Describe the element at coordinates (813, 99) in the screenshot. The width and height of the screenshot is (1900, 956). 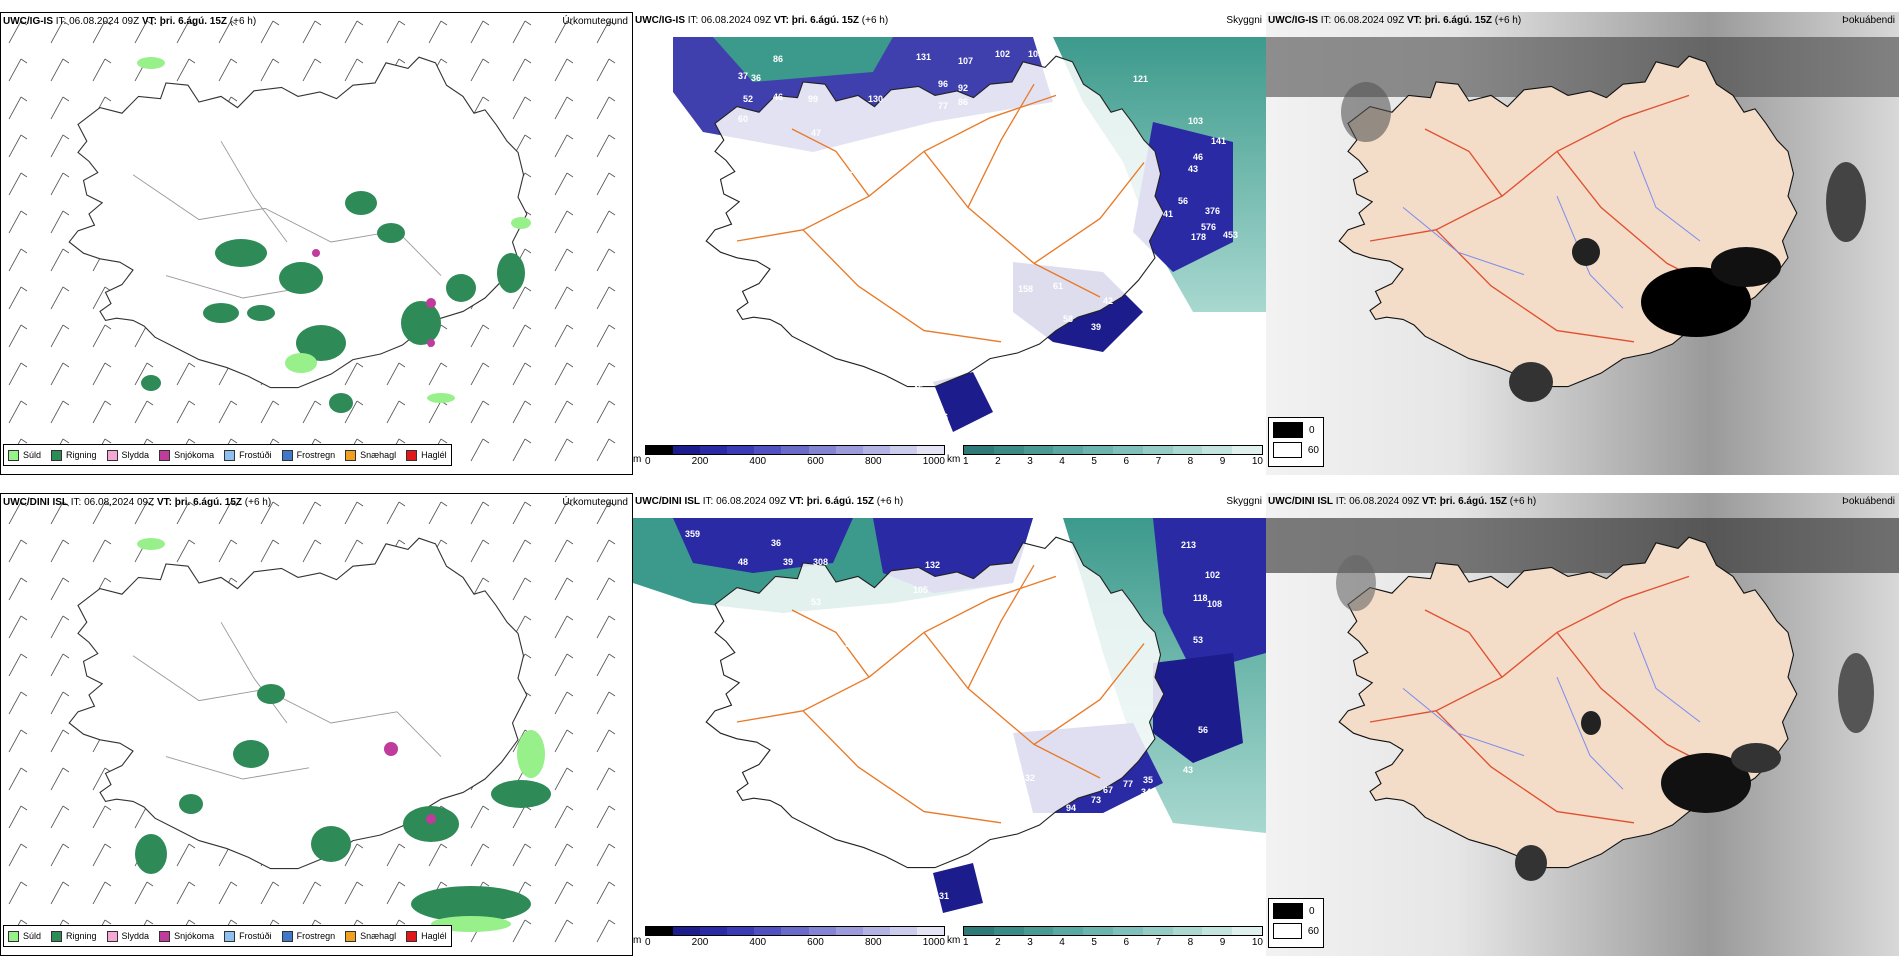
I see `svg-text: 99` at that location.